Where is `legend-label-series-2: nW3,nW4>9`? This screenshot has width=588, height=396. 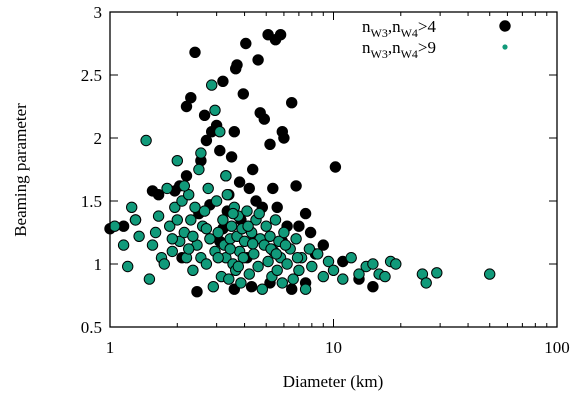
legend-label-series-2: nW3,nW4>9 is located at coordinates (399, 49).